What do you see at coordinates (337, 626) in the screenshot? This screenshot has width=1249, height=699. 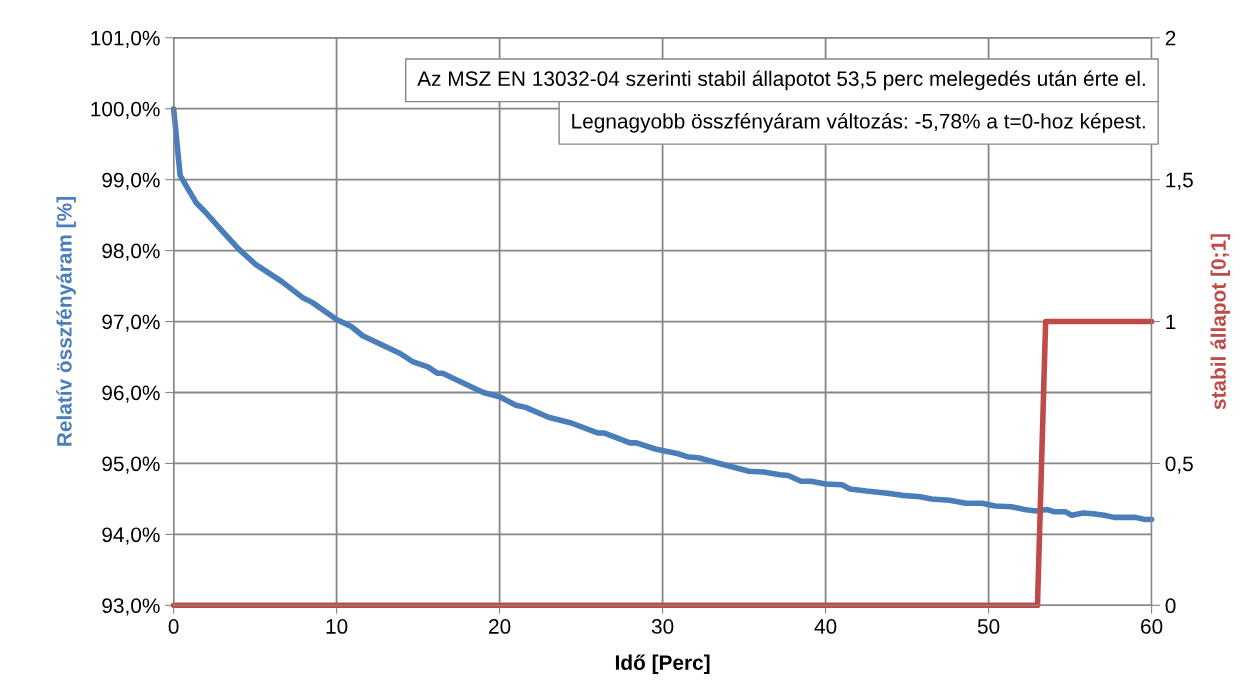 I see `x-tick-label: 10` at bounding box center [337, 626].